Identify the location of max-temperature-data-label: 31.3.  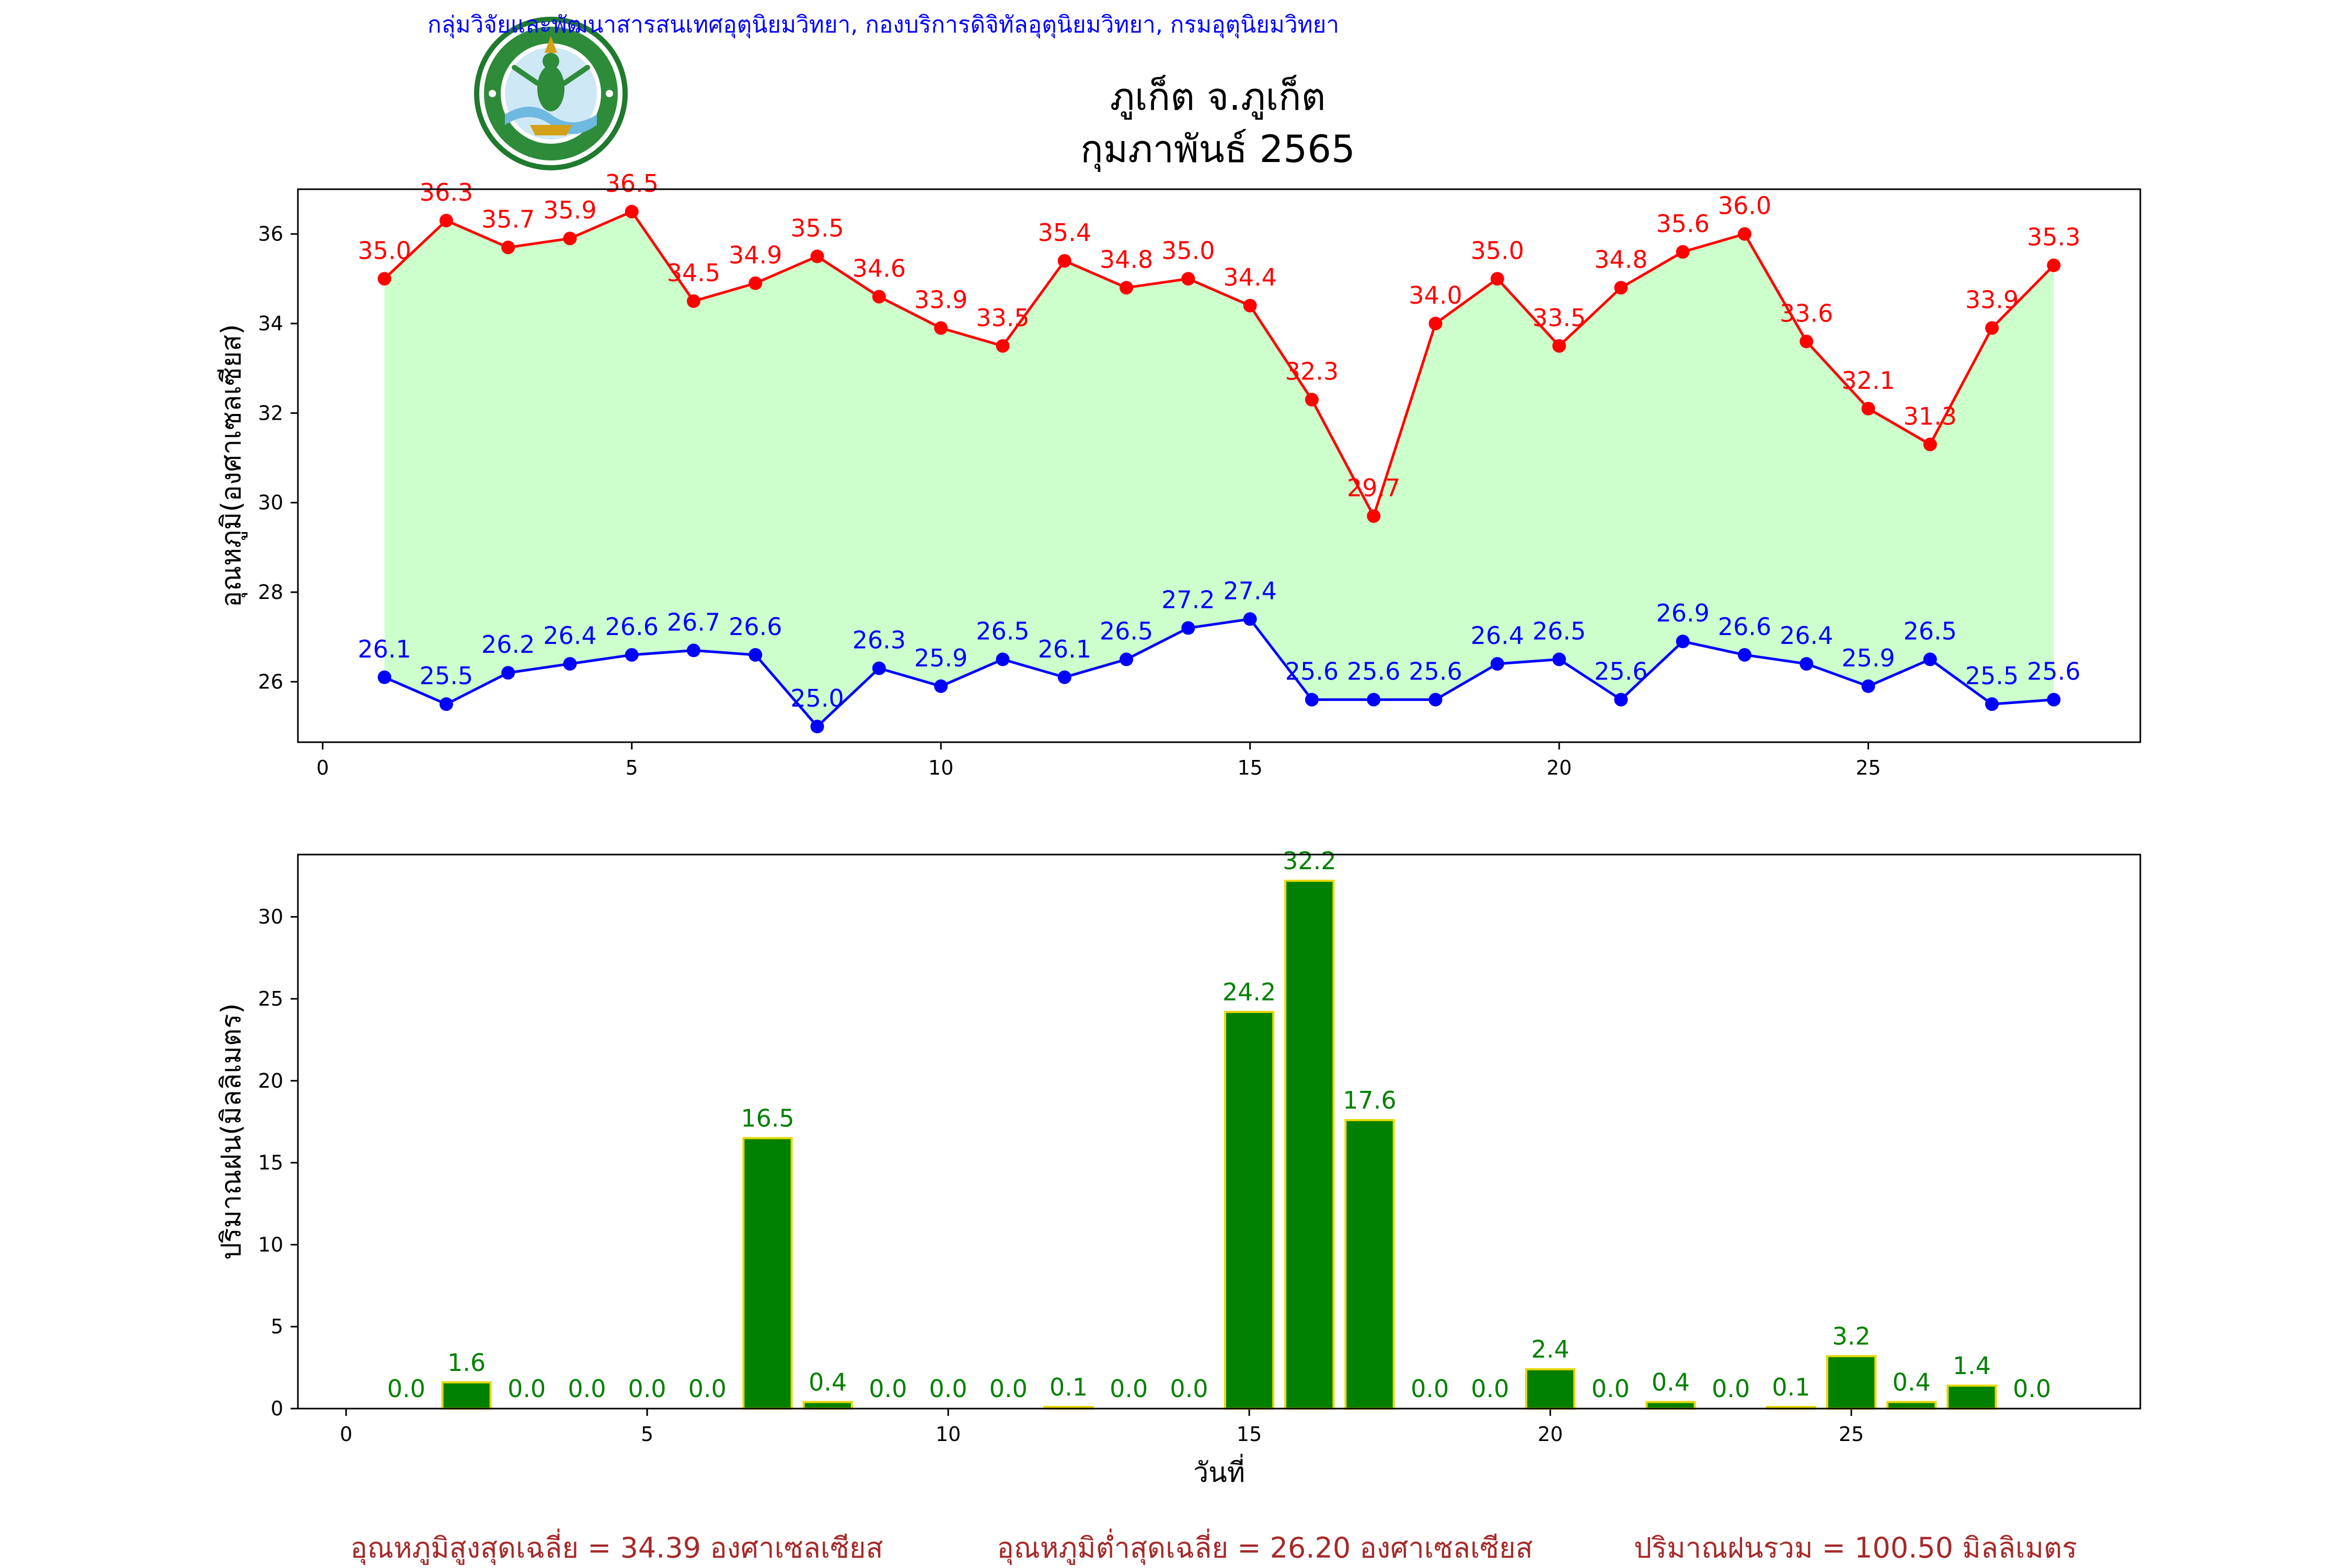
(1930, 416).